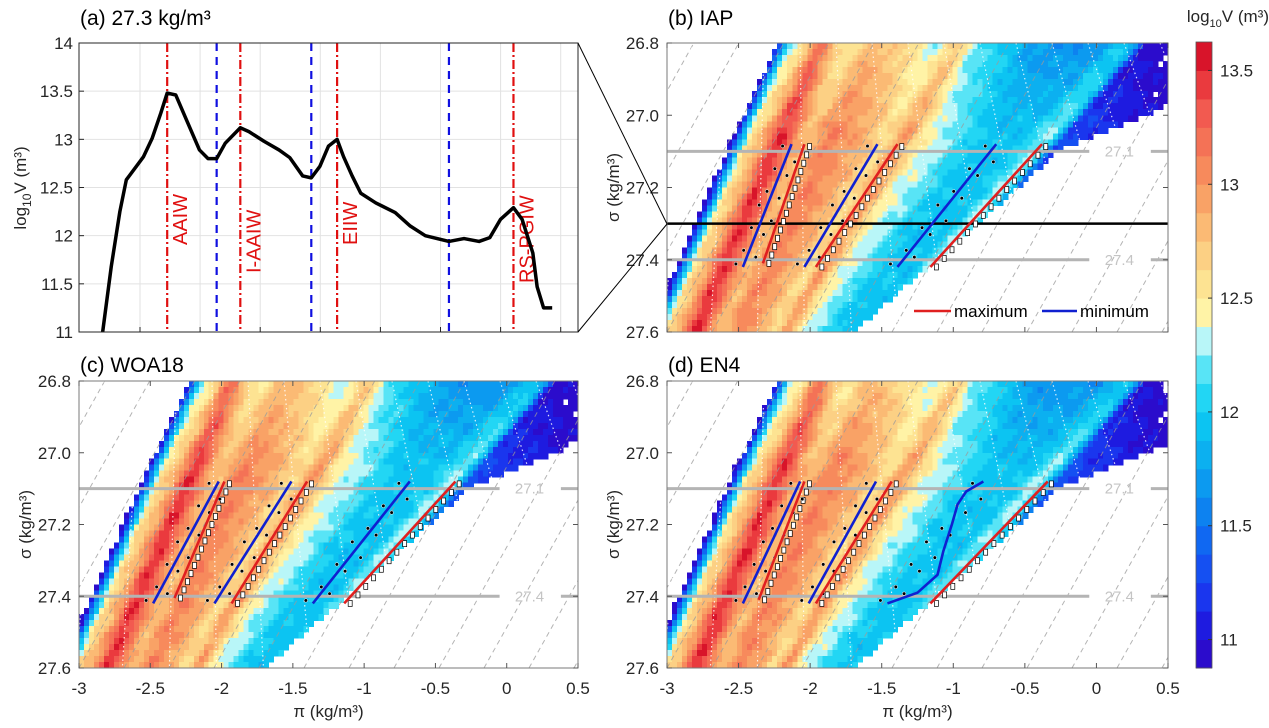 Image resolution: width=1269 pixels, height=728 pixels. I want to click on y-tick-label: 13.5, so click(56, 91).